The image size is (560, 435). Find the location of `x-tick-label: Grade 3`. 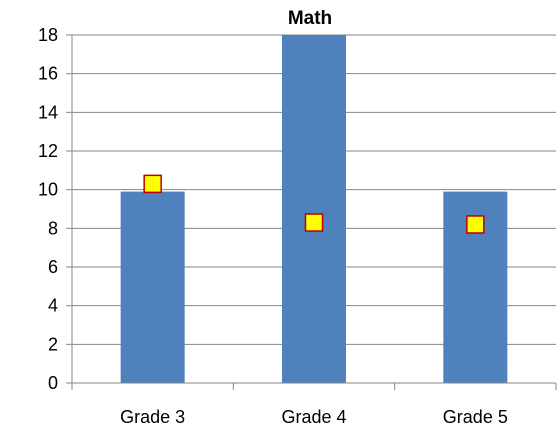

x-tick-label: Grade 3 is located at coordinates (152, 417).